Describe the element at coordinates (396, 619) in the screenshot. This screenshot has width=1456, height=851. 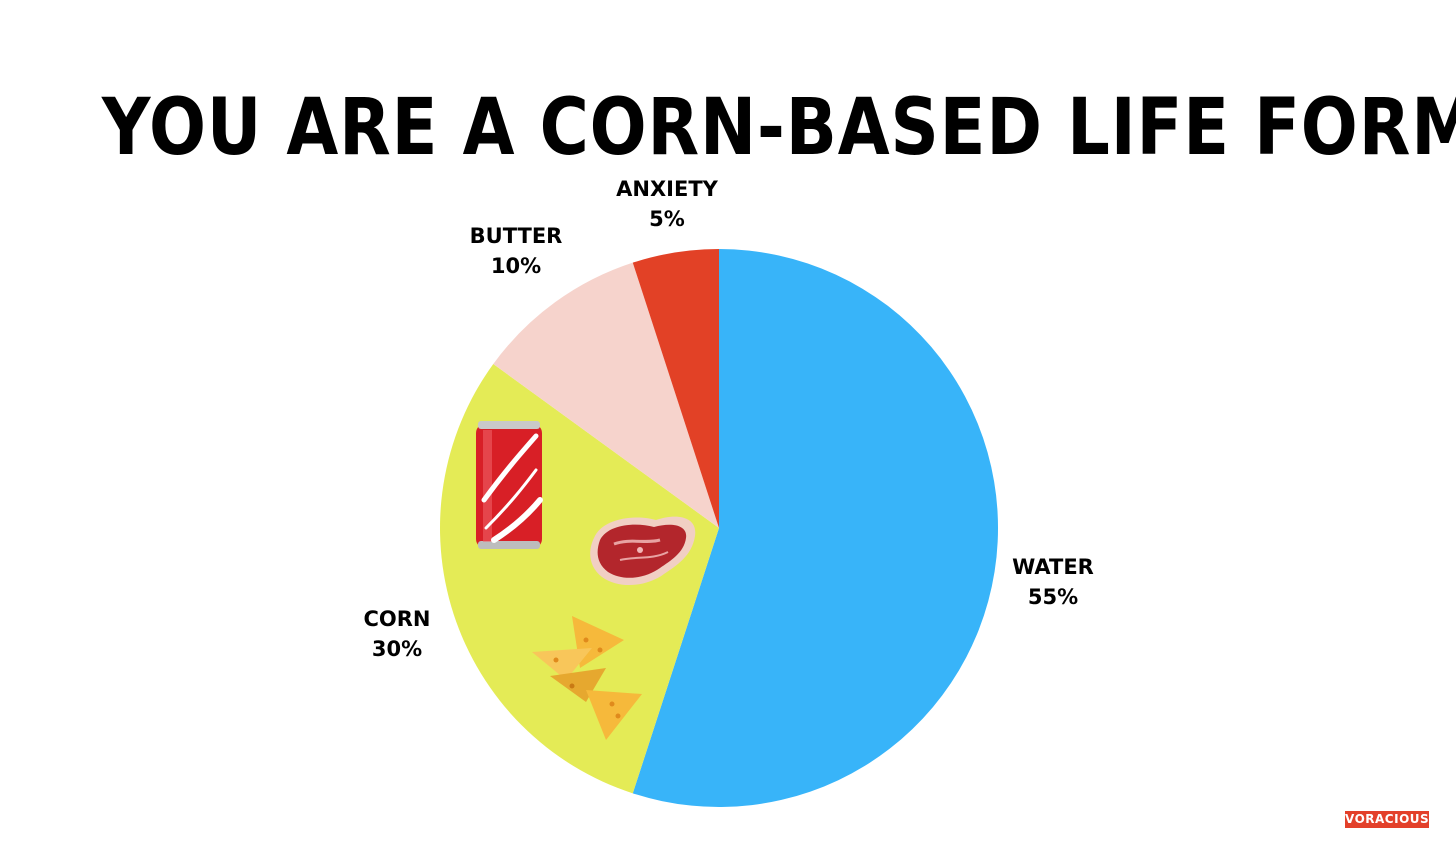
I see `slice-label-corn-name: CORN` at that location.